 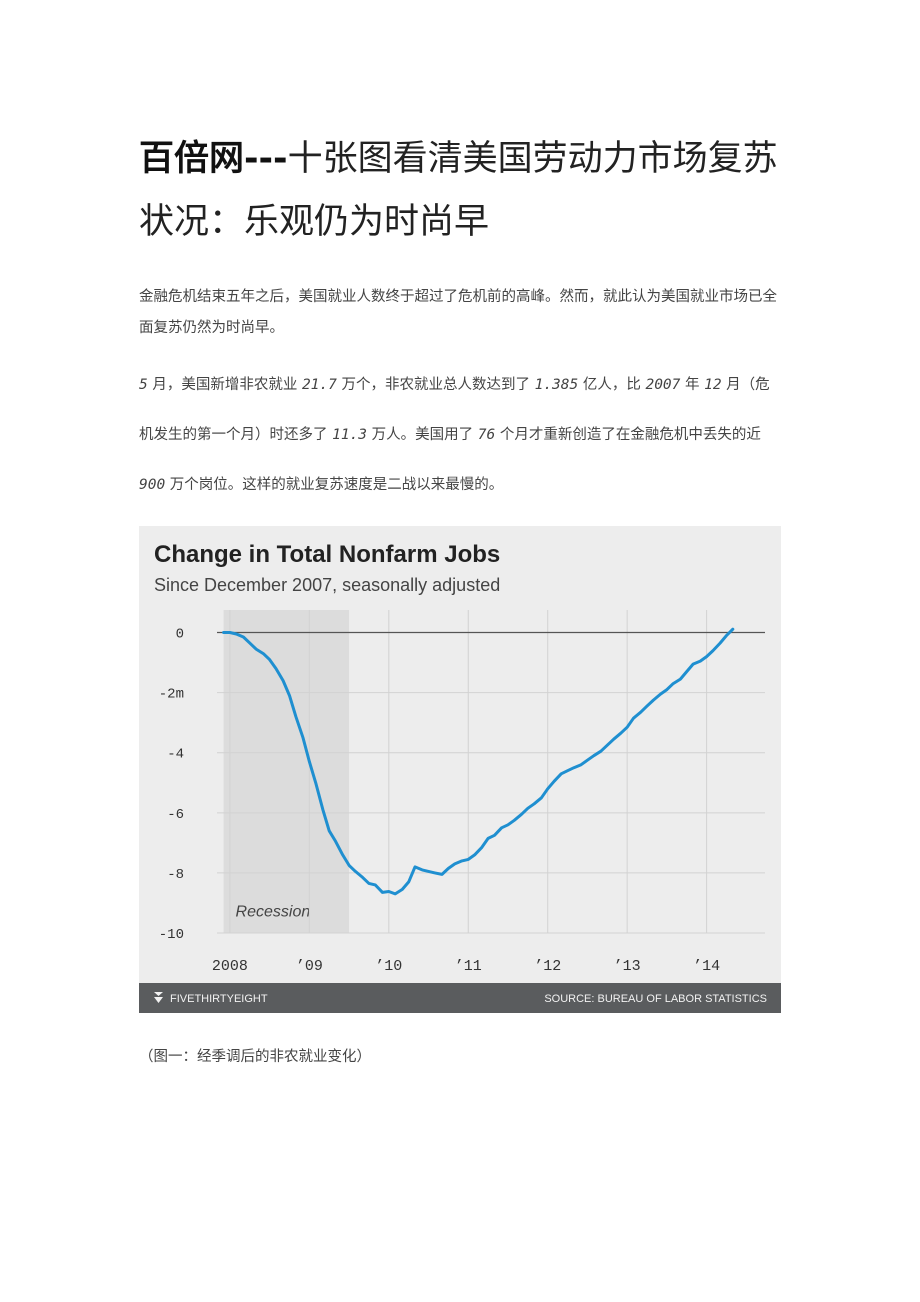 I want to click on footer-brand: FIVETHIRTYEIGHT, so click(x=219, y=999).